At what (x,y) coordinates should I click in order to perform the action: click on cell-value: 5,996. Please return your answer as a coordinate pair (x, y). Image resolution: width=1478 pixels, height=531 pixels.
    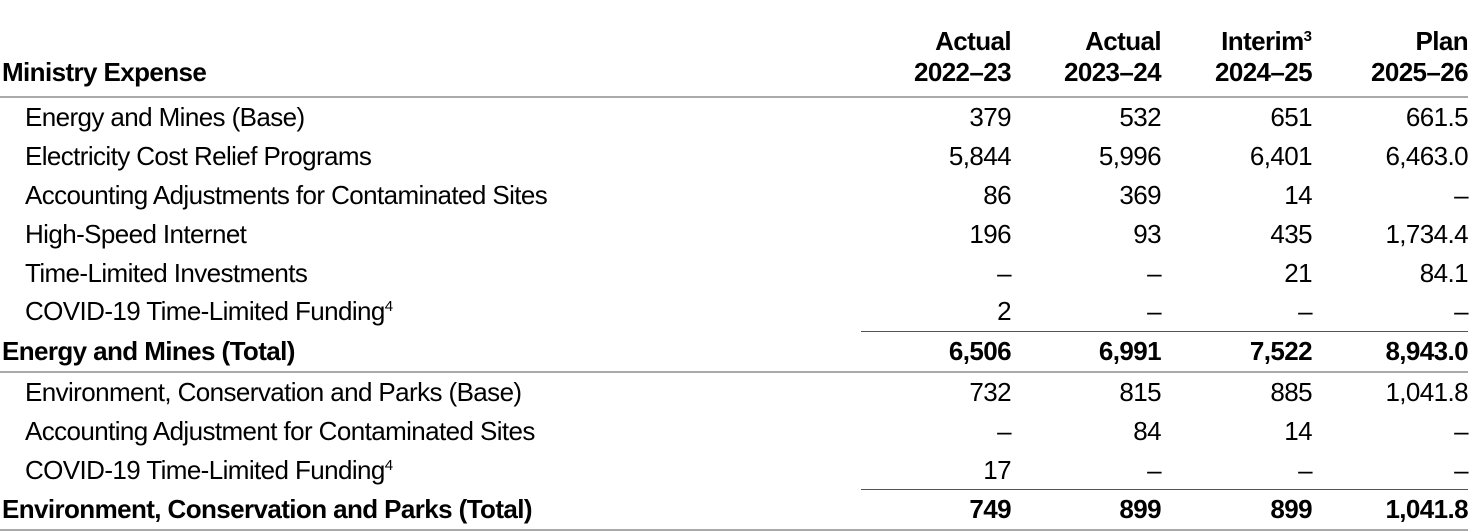
    Looking at the image, I should click on (1130, 156).